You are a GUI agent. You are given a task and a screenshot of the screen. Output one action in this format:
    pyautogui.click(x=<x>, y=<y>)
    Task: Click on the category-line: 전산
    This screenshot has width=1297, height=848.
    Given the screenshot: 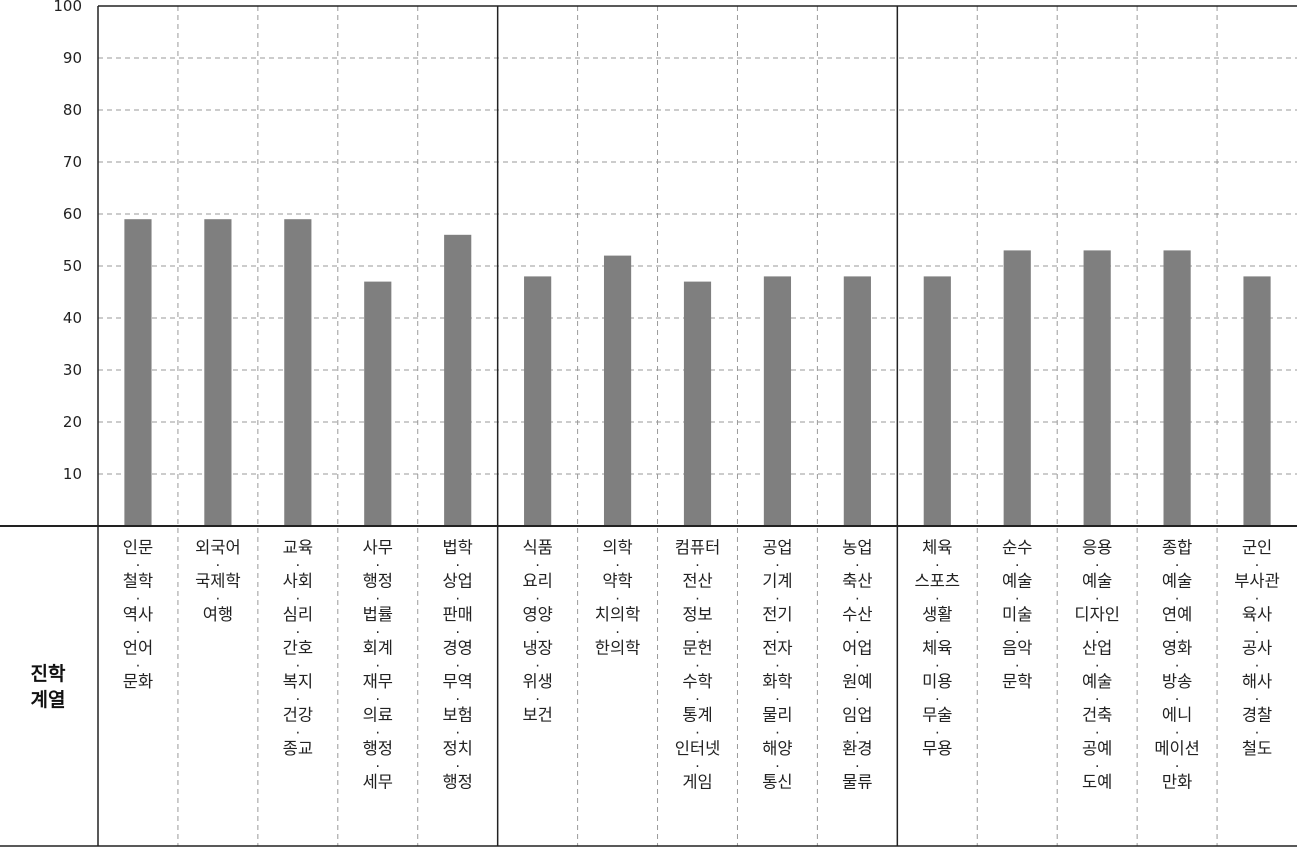 What is the action you would take?
    pyautogui.click(x=697, y=581)
    